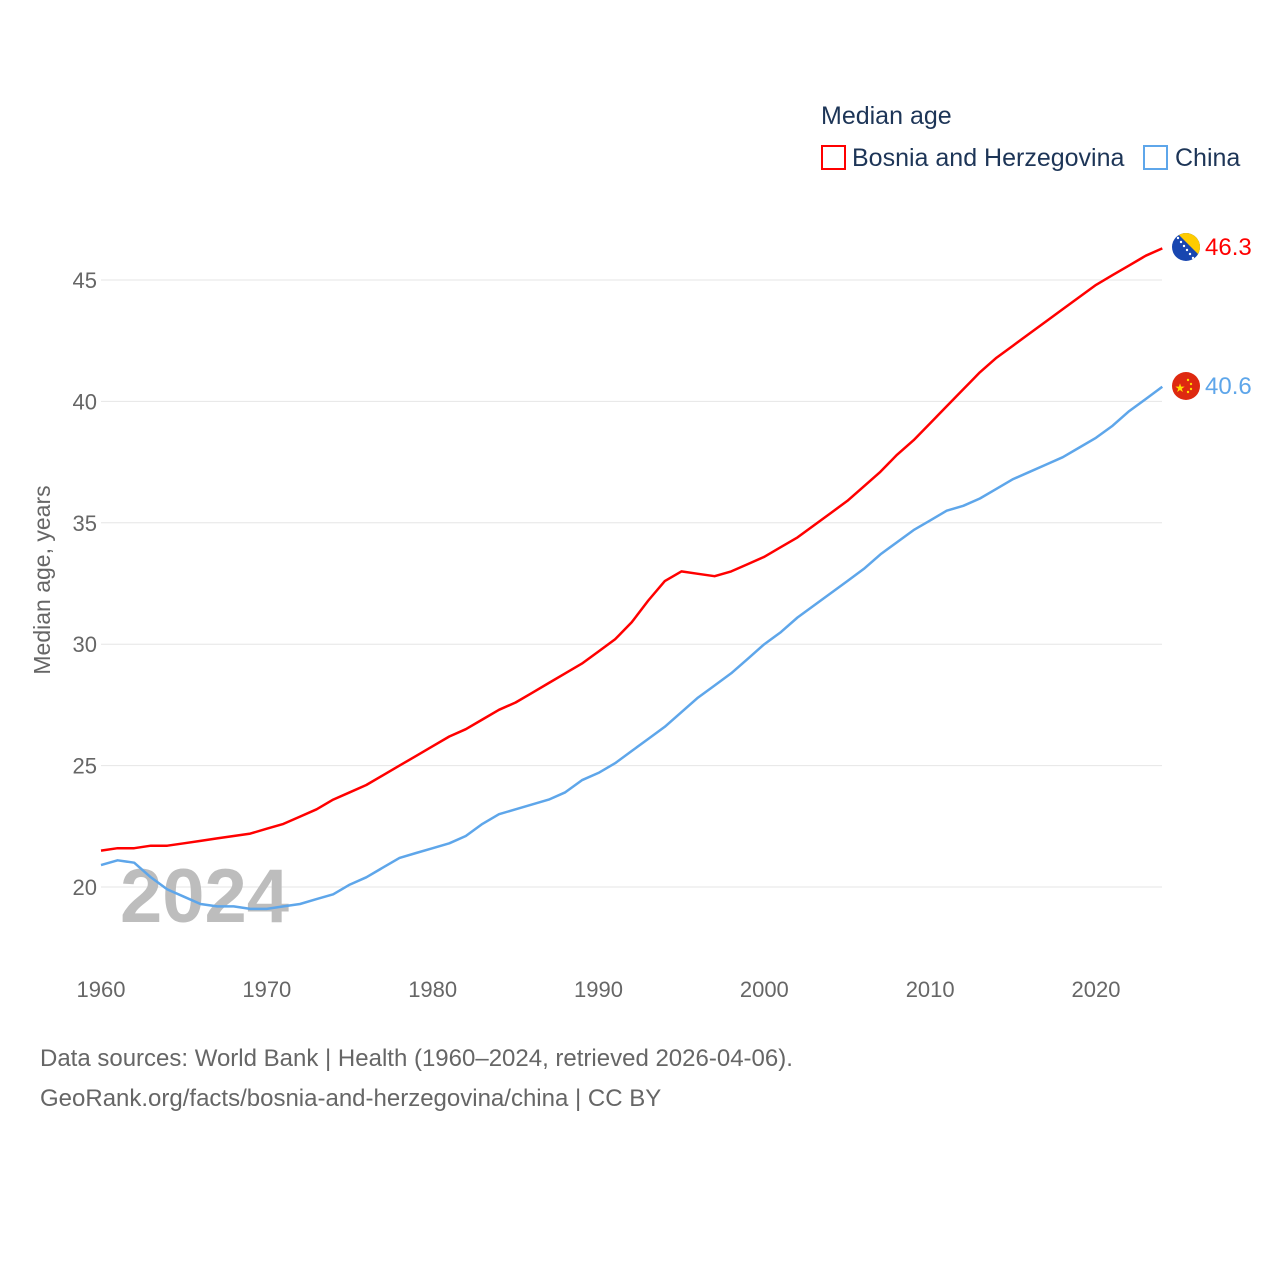 The image size is (1280, 1280). What do you see at coordinates (886, 116) in the screenshot?
I see `legend-title: Median age` at bounding box center [886, 116].